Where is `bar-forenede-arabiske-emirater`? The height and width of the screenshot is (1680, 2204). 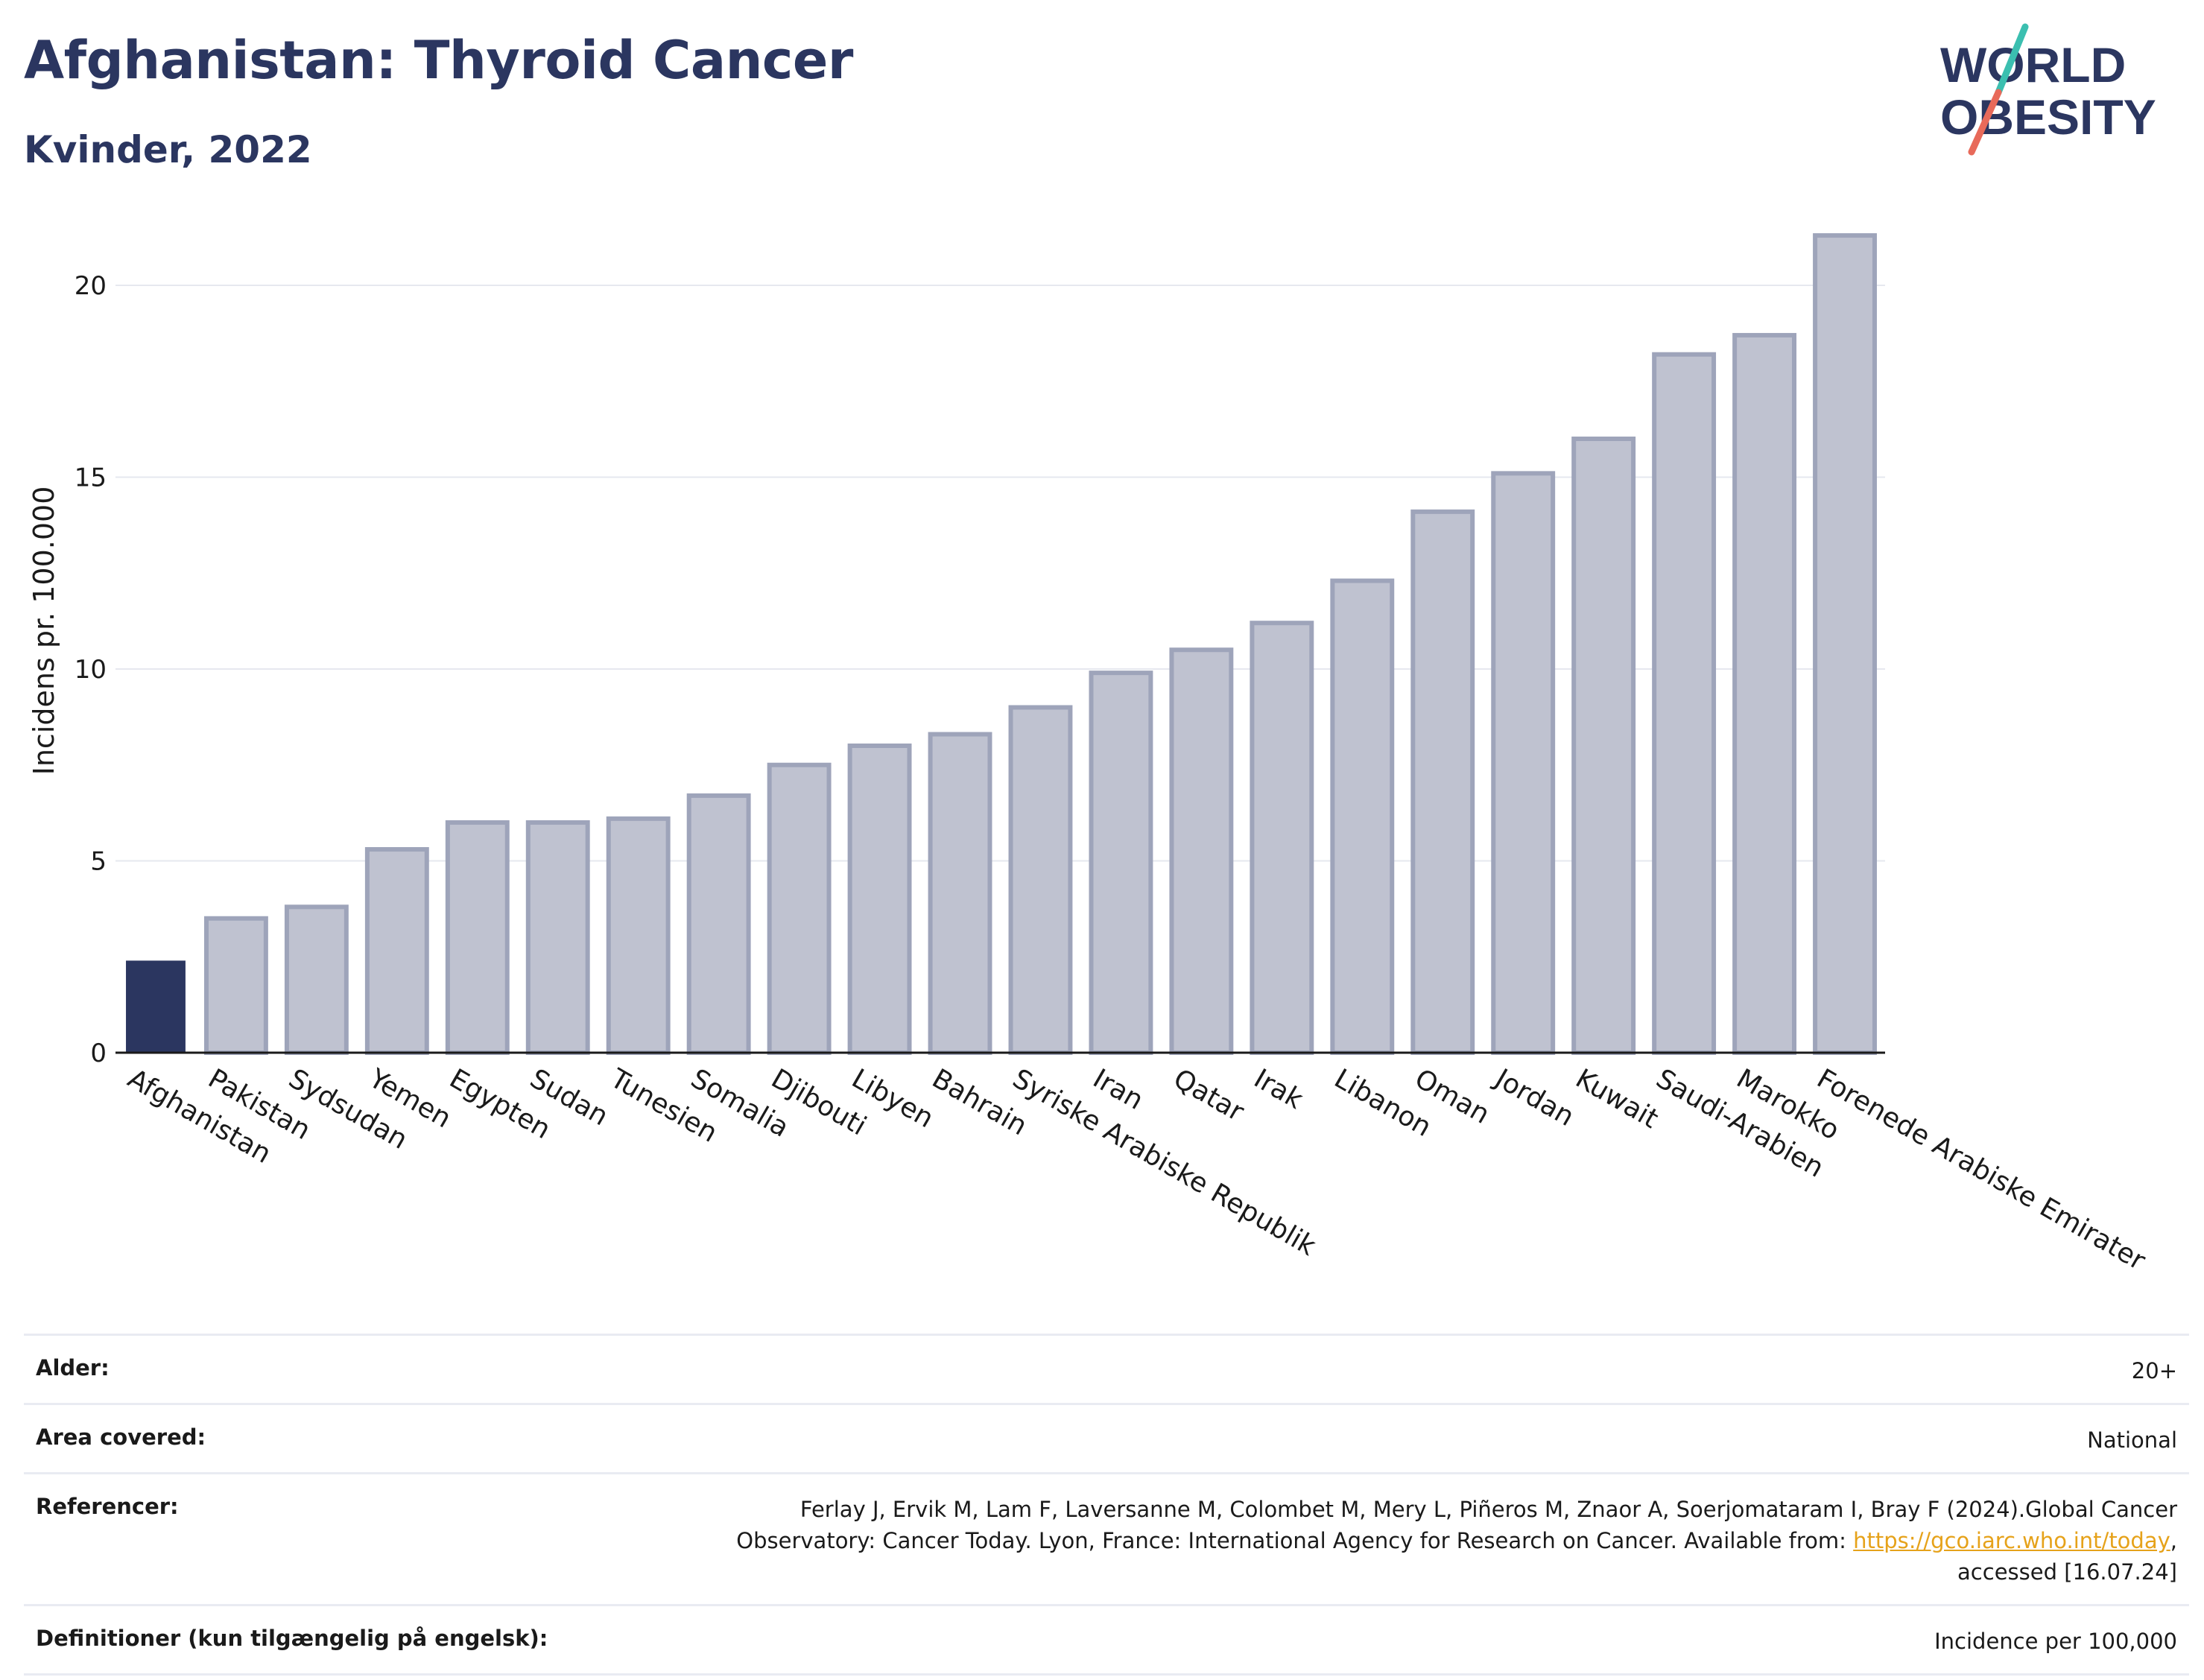 bar-forenede-arabiske-emirater is located at coordinates (1845, 644).